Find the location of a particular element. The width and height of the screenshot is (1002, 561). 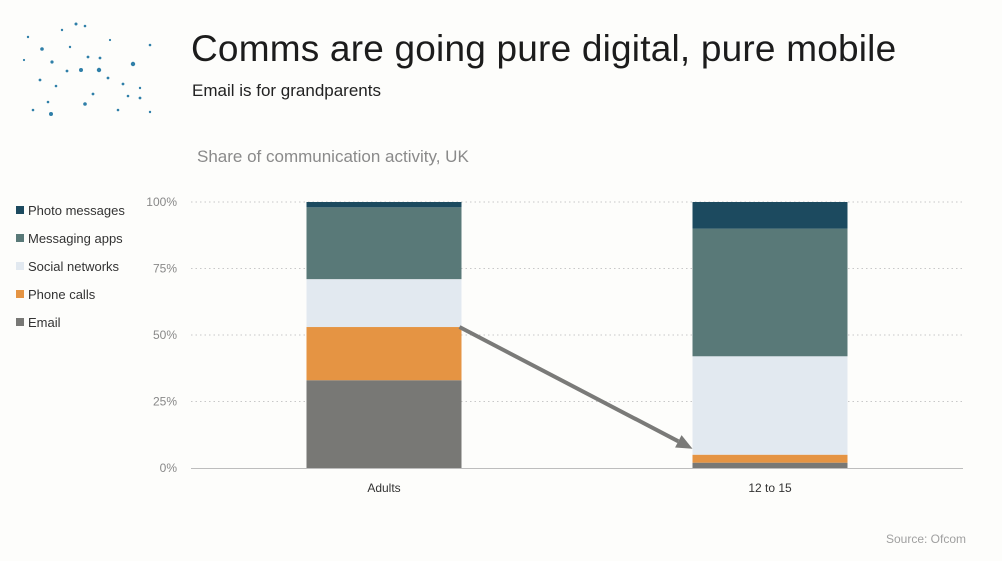

legend-item-phone-calls: Phone calls is located at coordinates (70, 294).